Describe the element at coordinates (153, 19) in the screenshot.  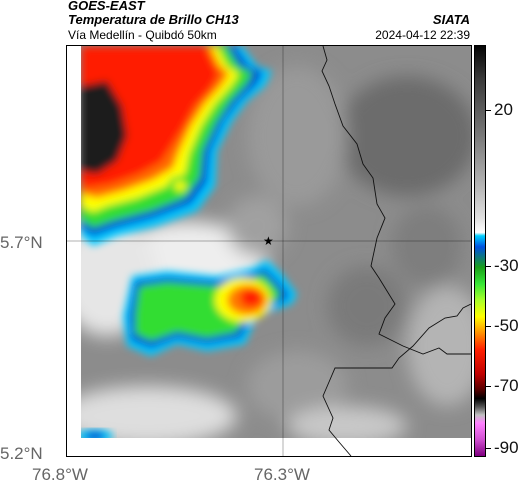
I see `product-title: Temperatura de Brillo CH13` at that location.